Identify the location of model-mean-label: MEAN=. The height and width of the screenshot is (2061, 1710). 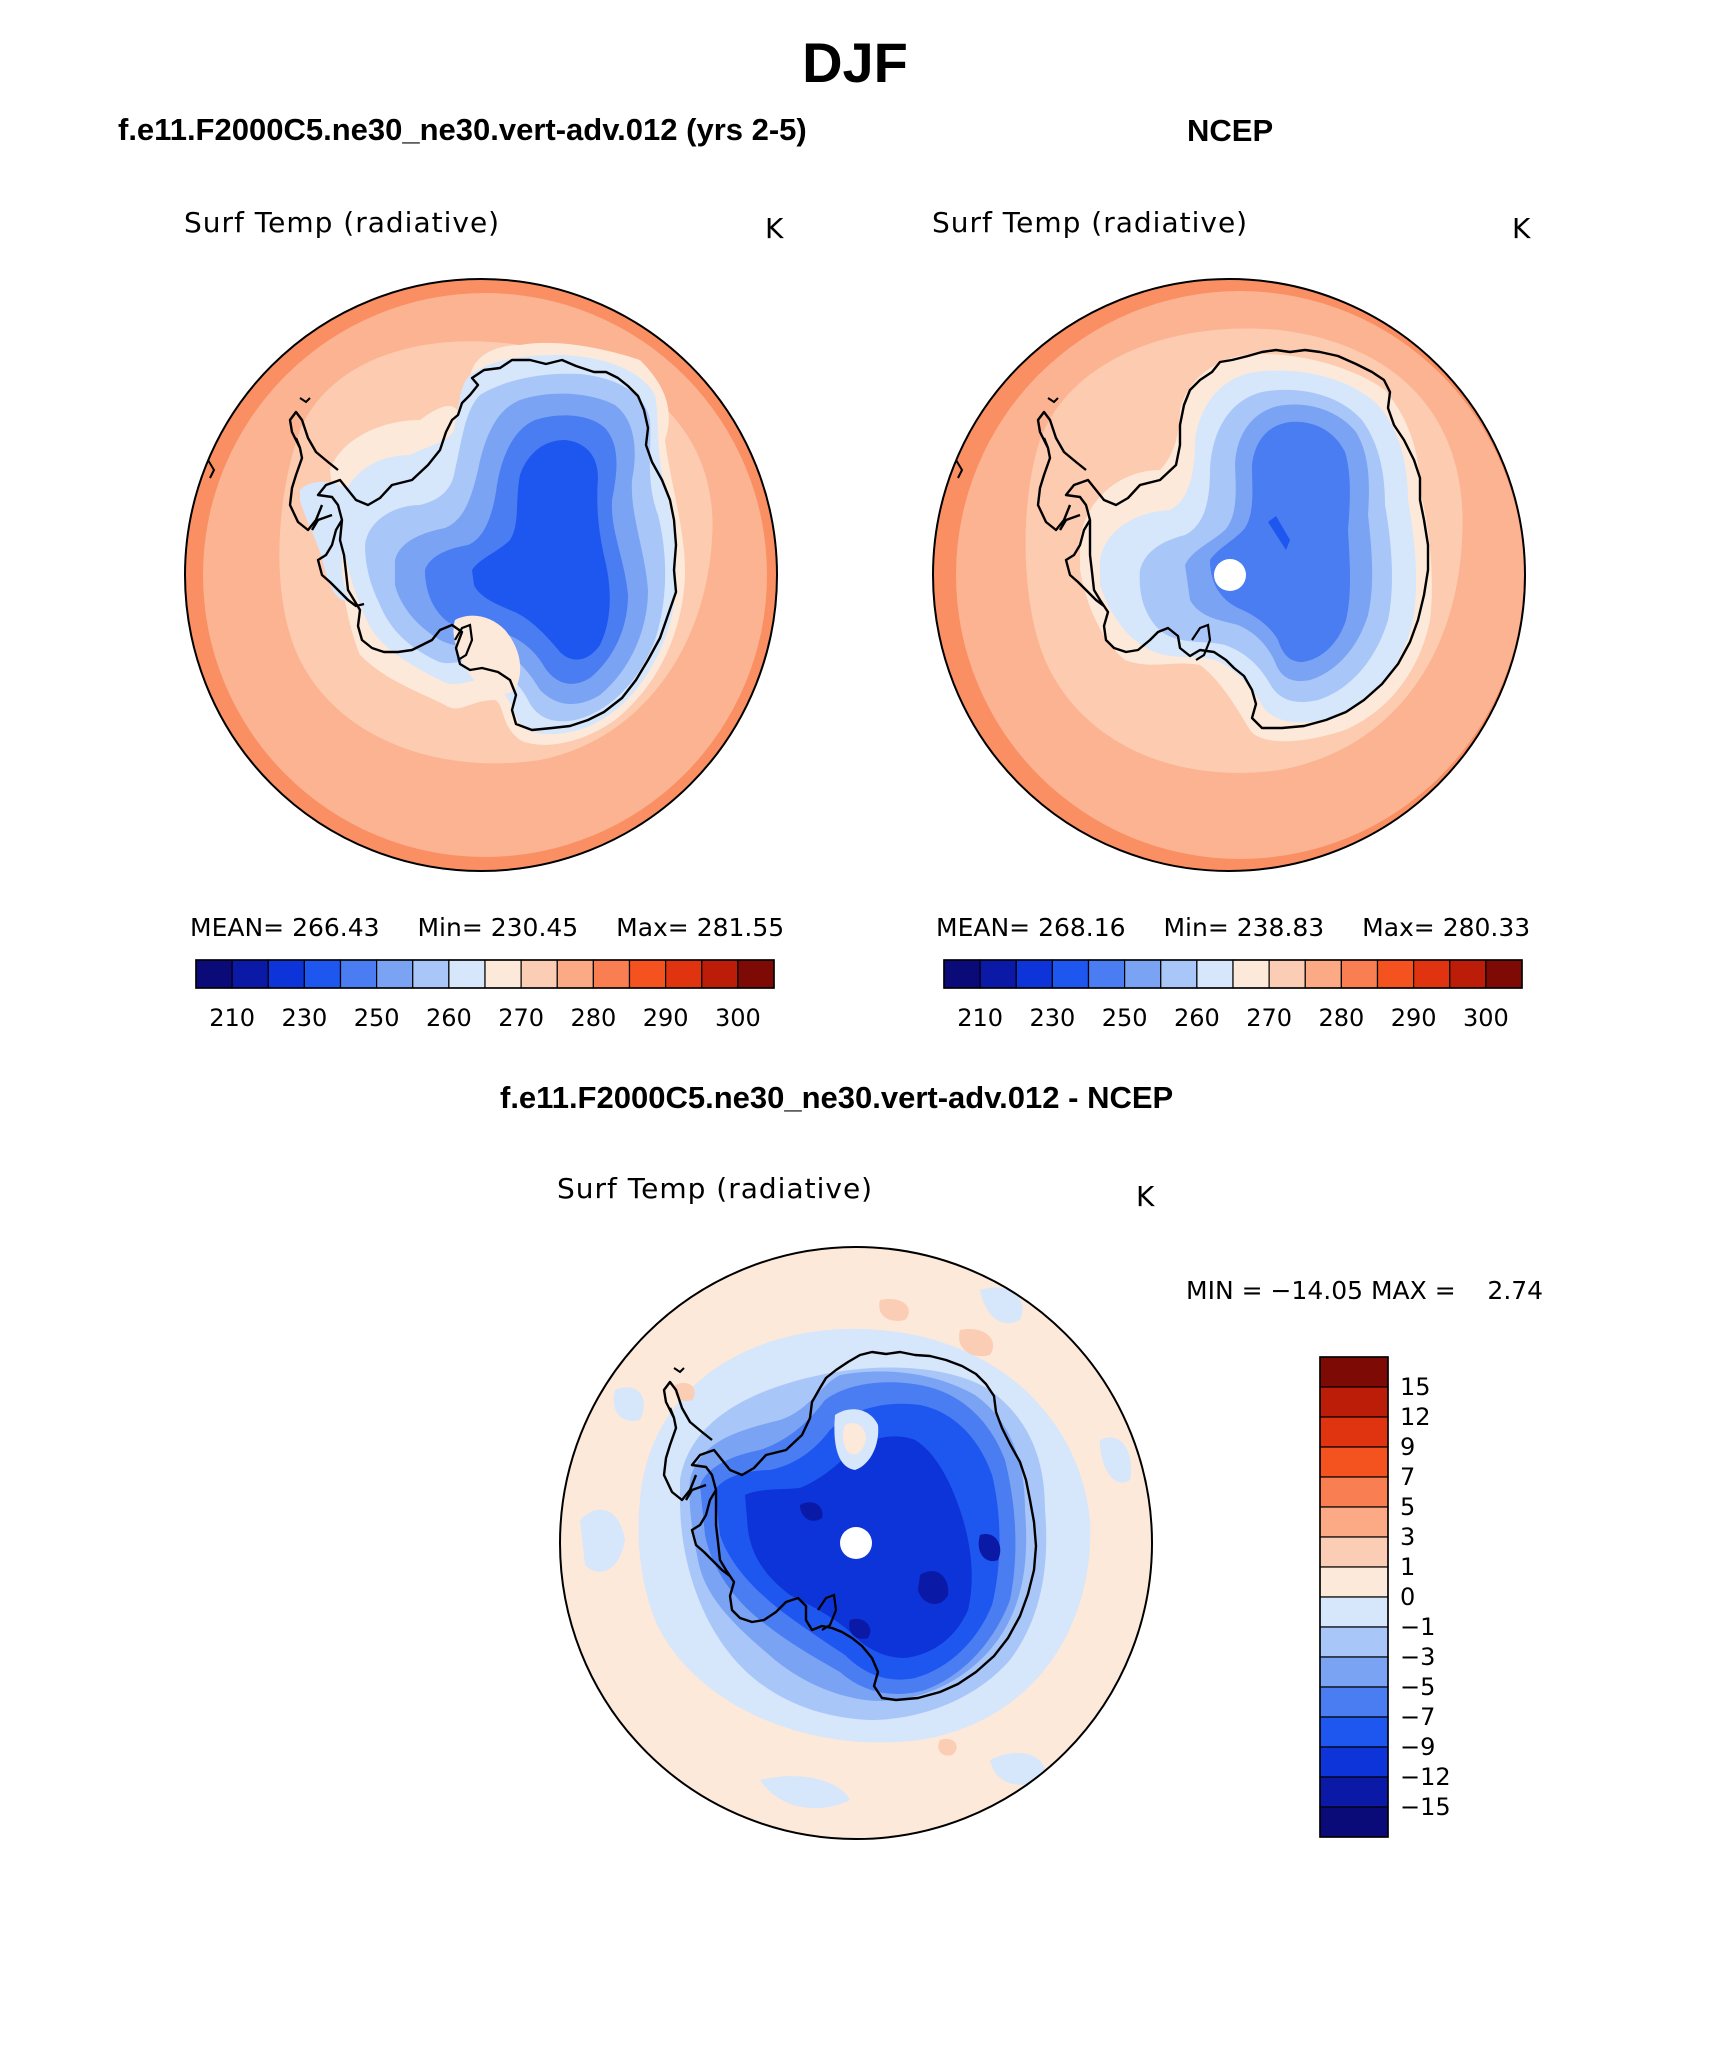
(237, 927).